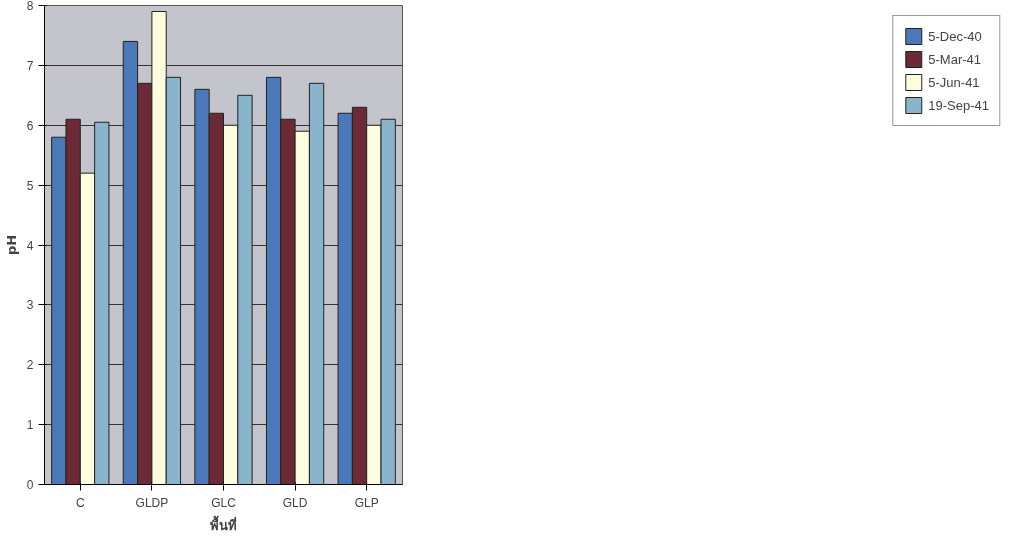 The height and width of the screenshot is (545, 1025). I want to click on y-tick-label: 5, so click(30, 185).